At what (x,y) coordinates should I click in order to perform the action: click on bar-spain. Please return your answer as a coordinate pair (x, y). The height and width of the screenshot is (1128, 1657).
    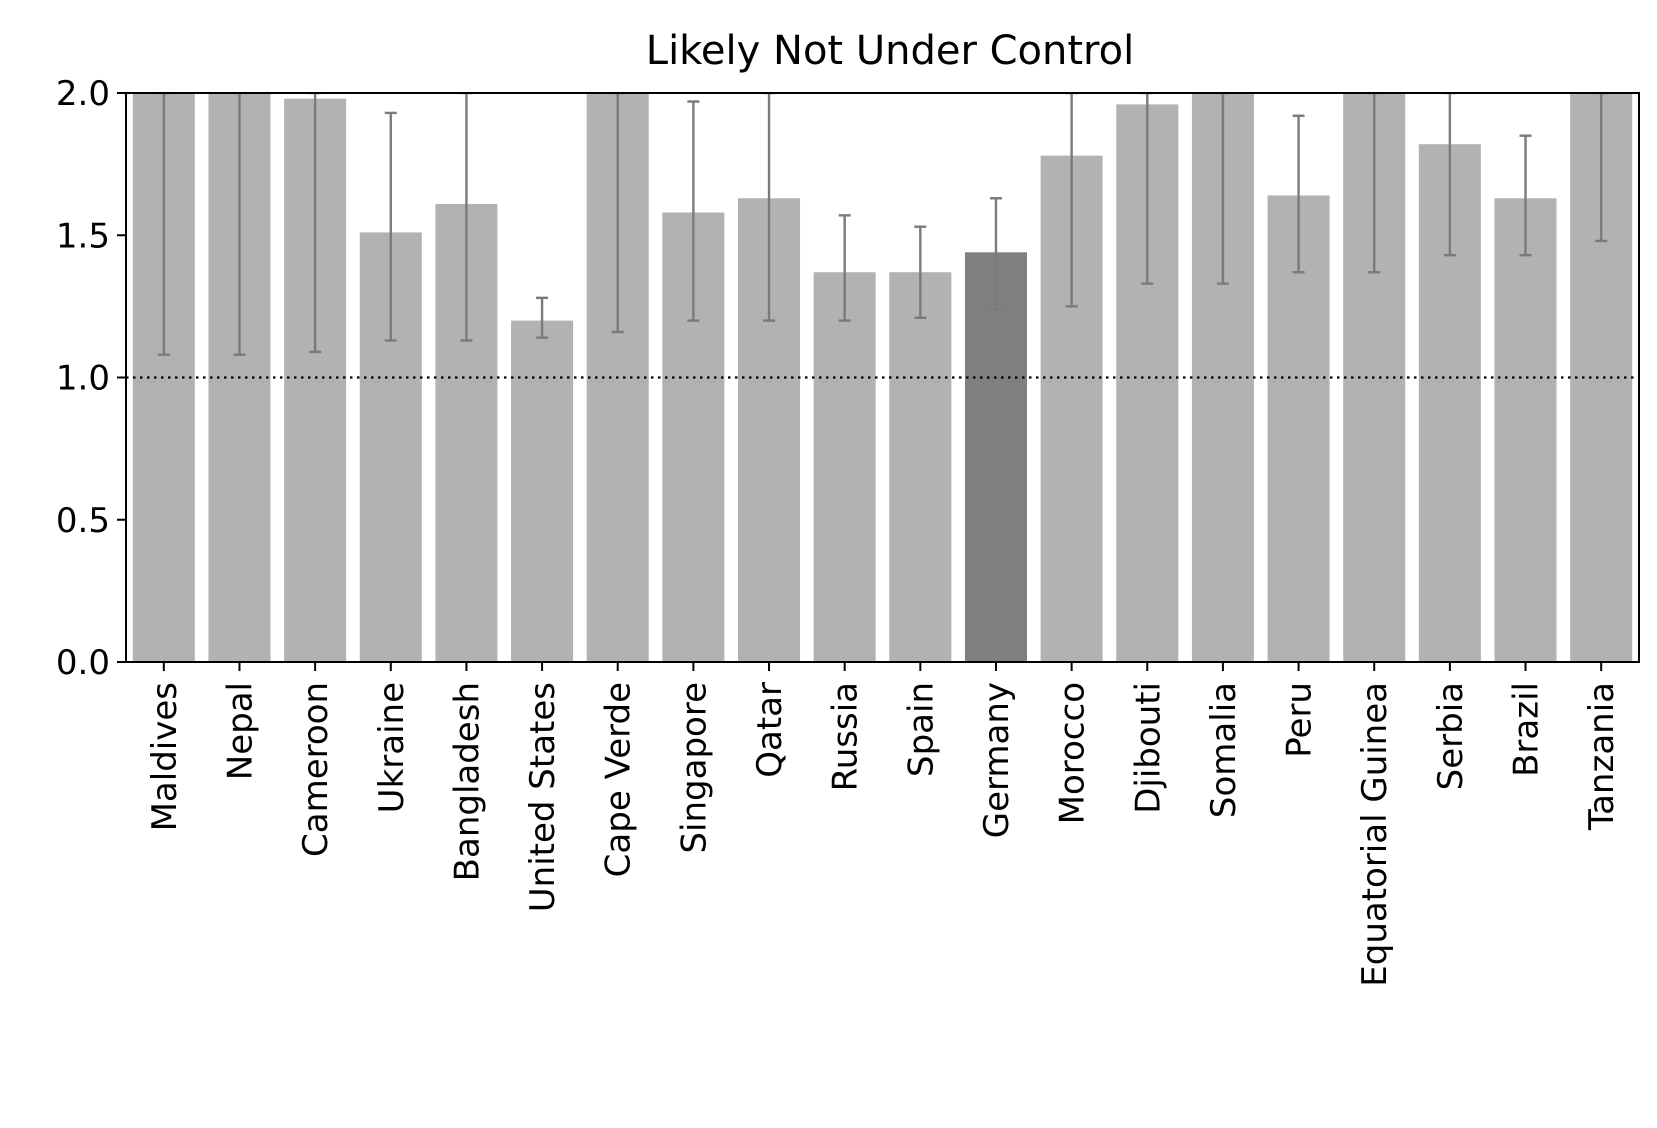
    Looking at the image, I should click on (920, 467).